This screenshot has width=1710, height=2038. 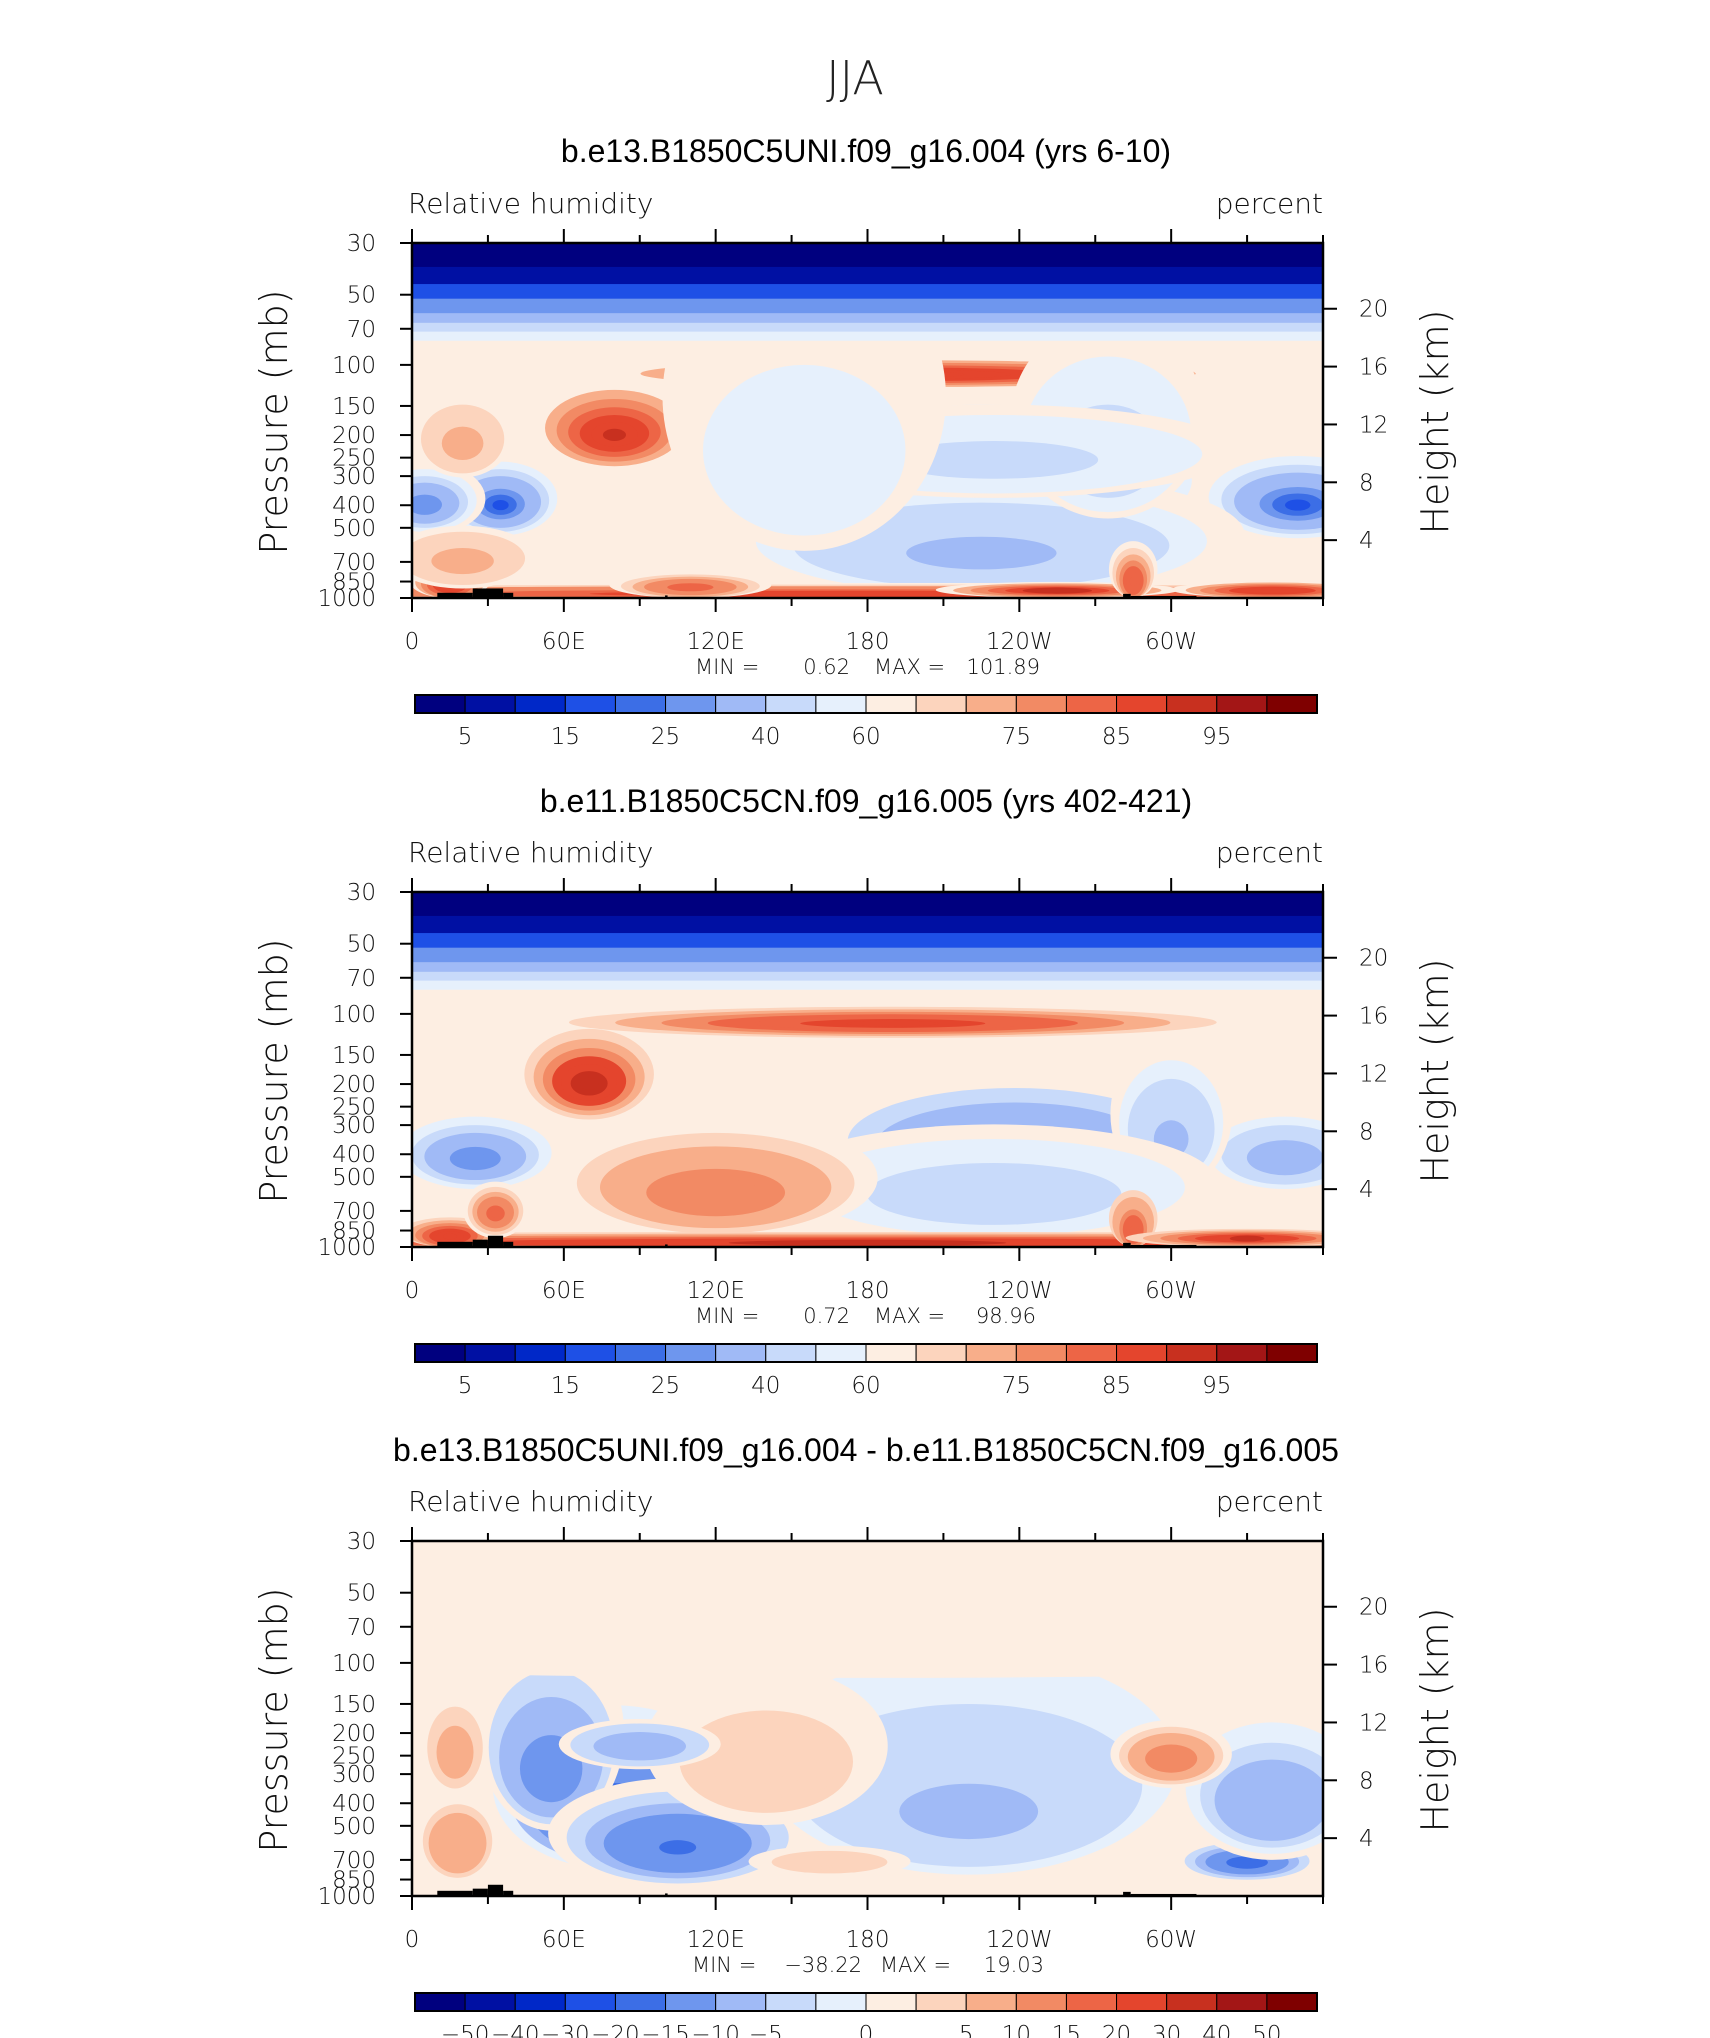 What do you see at coordinates (1019, 642) in the screenshot?
I see `x-tick-label: 120W` at bounding box center [1019, 642].